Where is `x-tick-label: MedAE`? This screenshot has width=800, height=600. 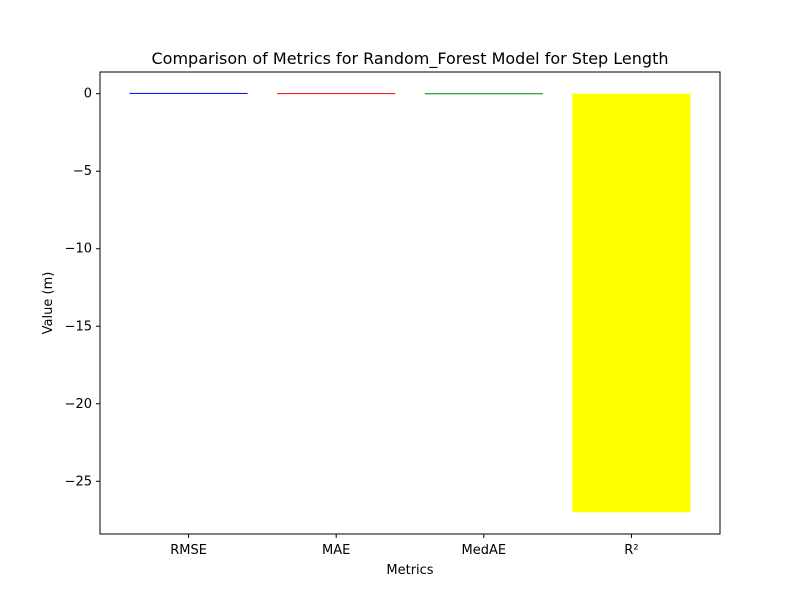
x-tick-label: MedAE is located at coordinates (484, 550).